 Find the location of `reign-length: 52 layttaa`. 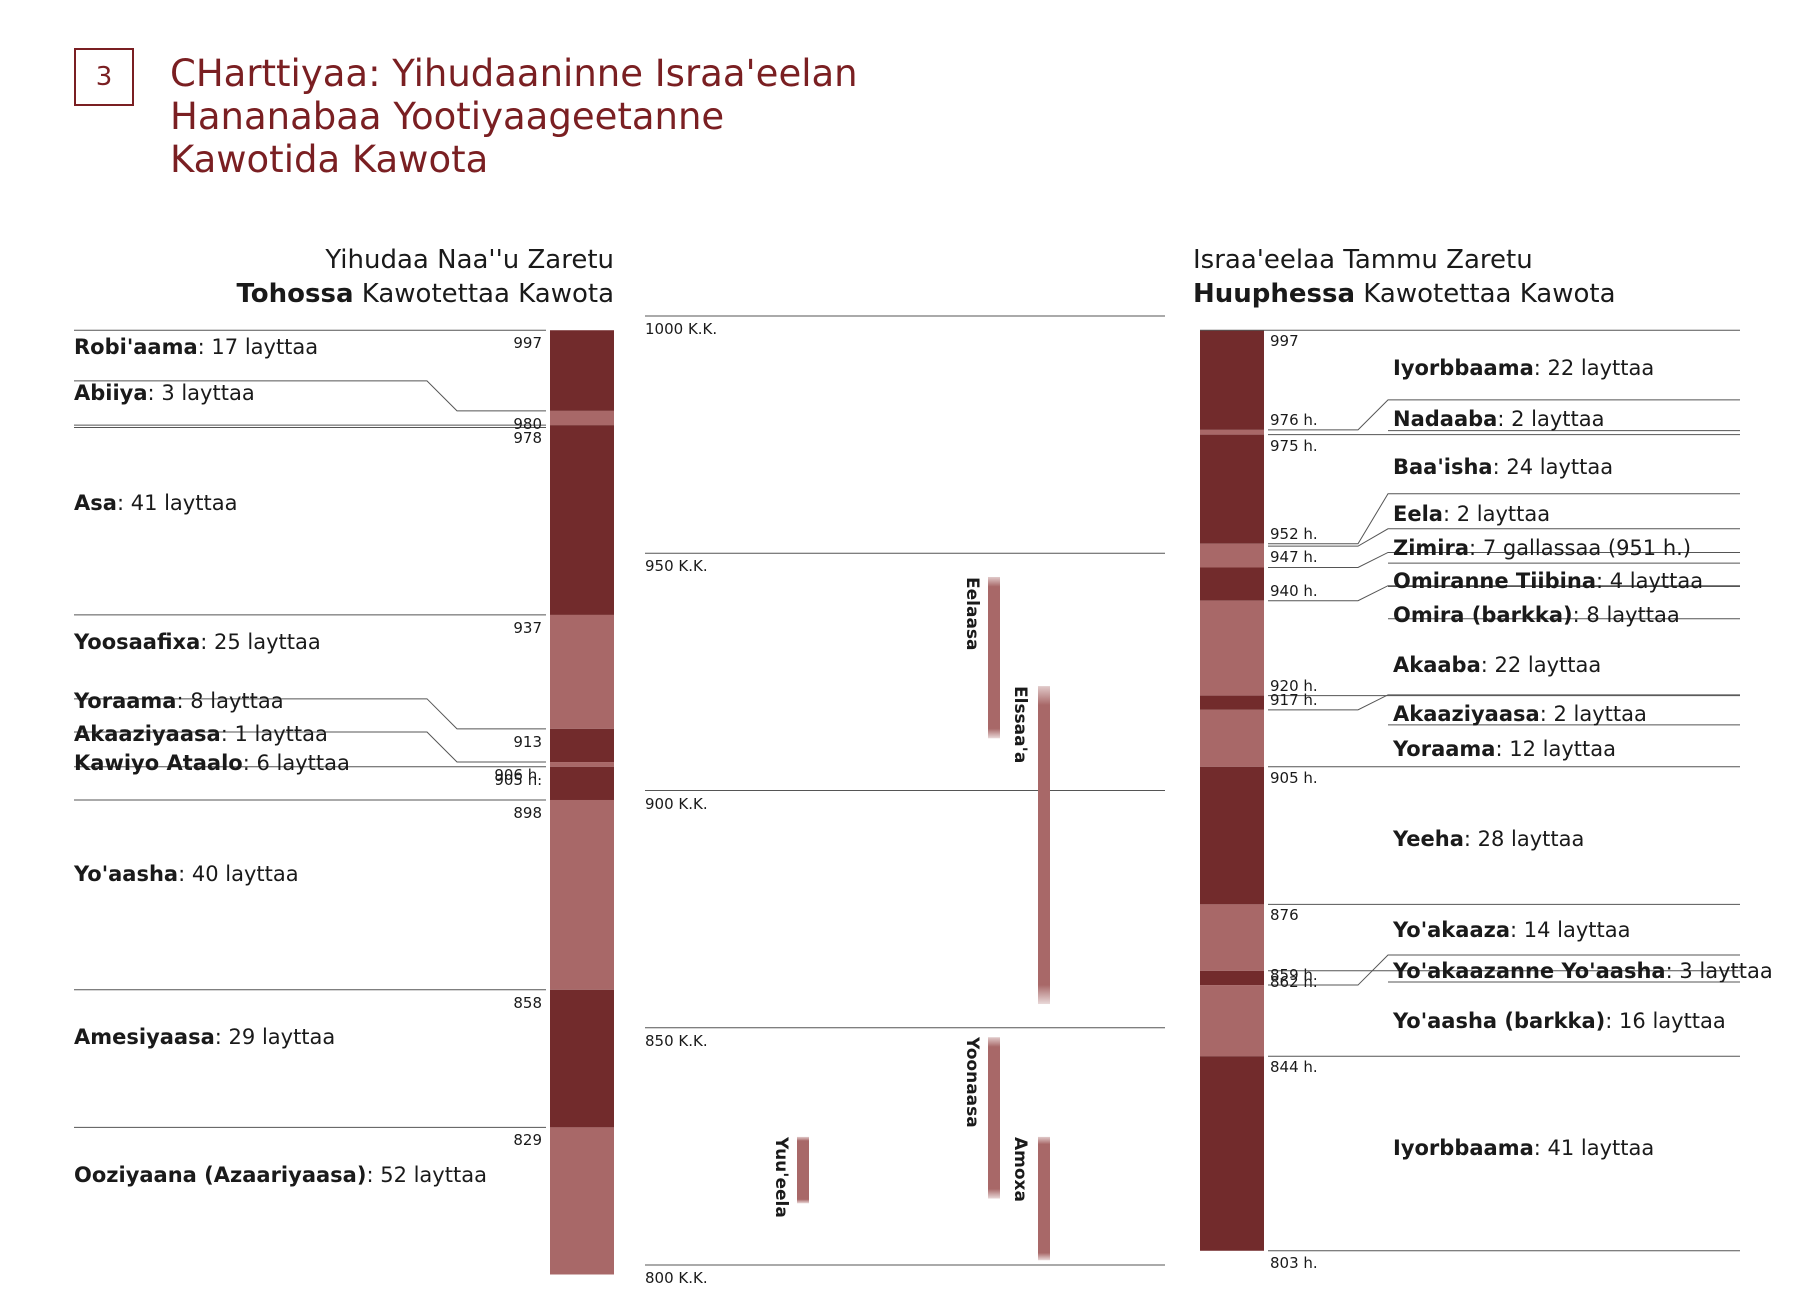

reign-length: 52 layttaa is located at coordinates (433, 1175).